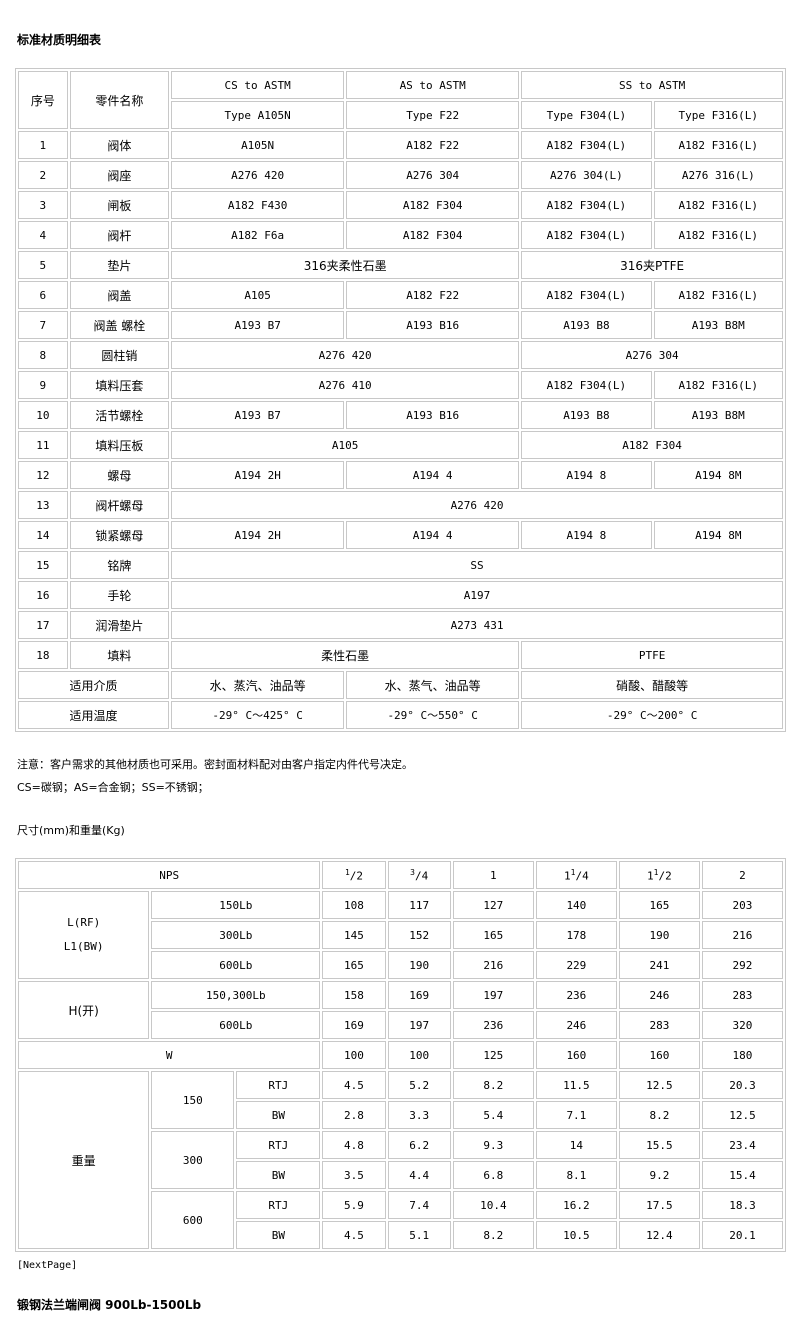 The image size is (786, 1336). What do you see at coordinates (43, 505) in the screenshot?
I see `row-number: 13` at bounding box center [43, 505].